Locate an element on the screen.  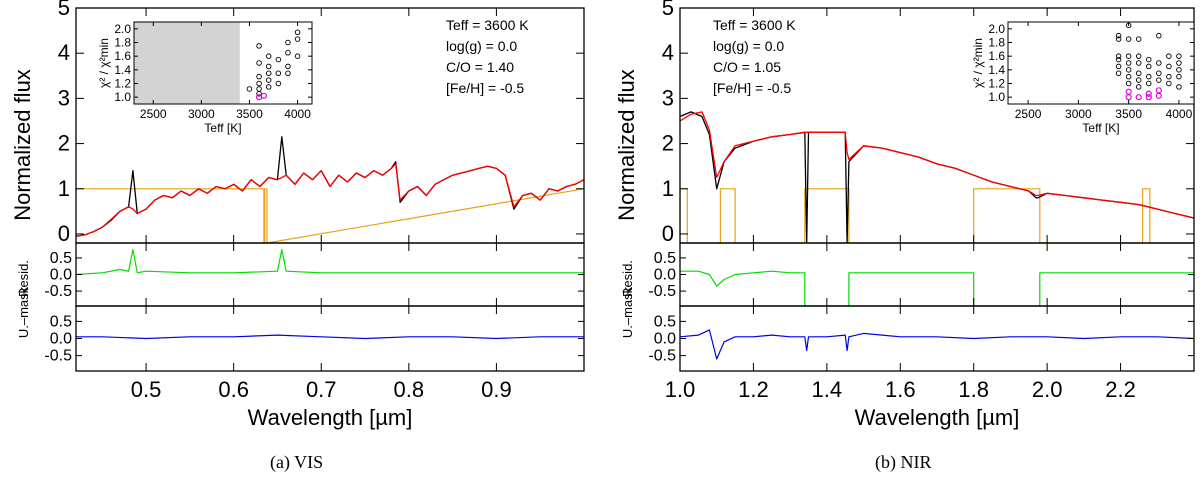
x-tick-label: 2.0 is located at coordinates (1047, 389).